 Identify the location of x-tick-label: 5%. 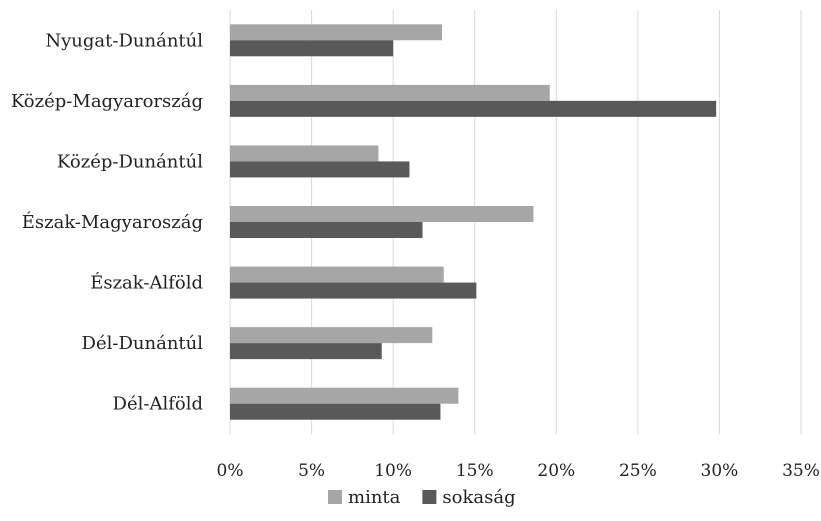
(311, 471).